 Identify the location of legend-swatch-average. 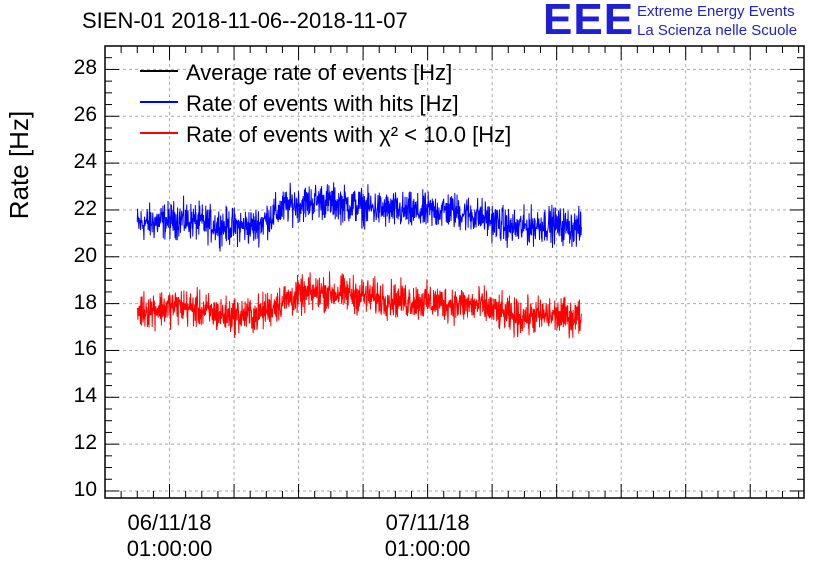
(159, 71).